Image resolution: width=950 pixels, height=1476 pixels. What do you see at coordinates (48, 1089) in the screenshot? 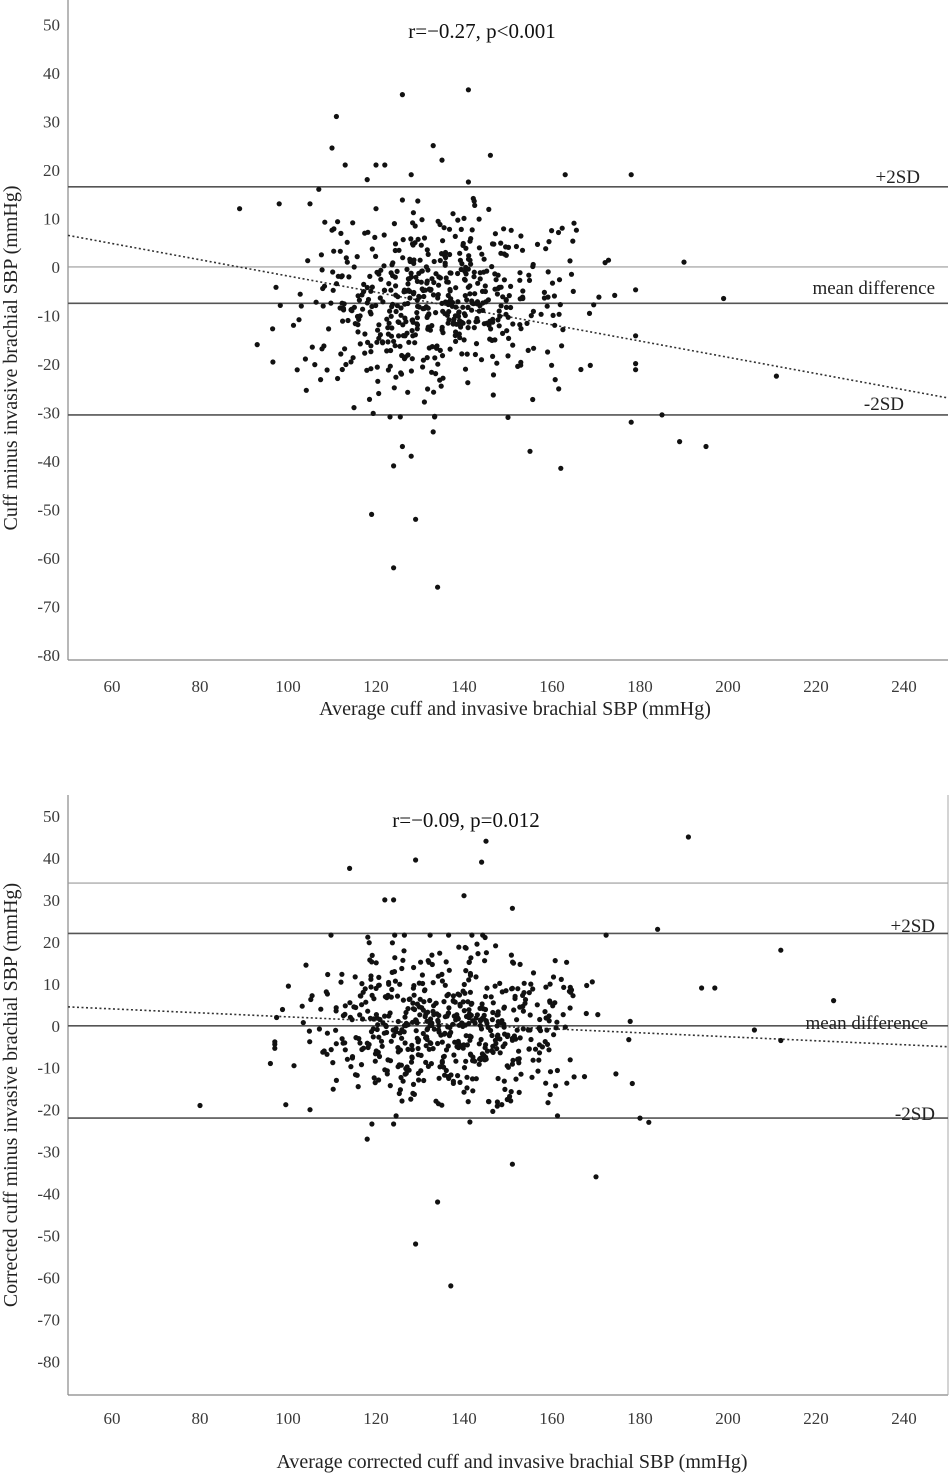
I see `y-tick-labels: 50 40 30 20 10 0 -10 -20 -30 -40 -50 -60 -70 -80` at bounding box center [48, 1089].